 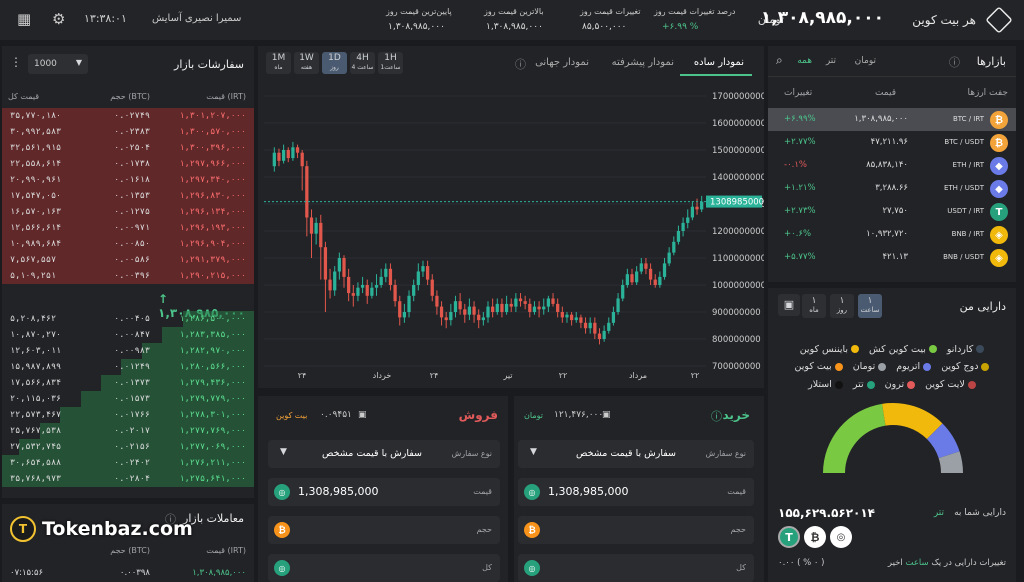 What do you see at coordinates (892, 119) in the screenshot?
I see `market-row: ₿ BTC / IRT ۱,۳۰۸,۹۸۵,۰۰۰ +۶.۹۹%` at bounding box center [892, 119].